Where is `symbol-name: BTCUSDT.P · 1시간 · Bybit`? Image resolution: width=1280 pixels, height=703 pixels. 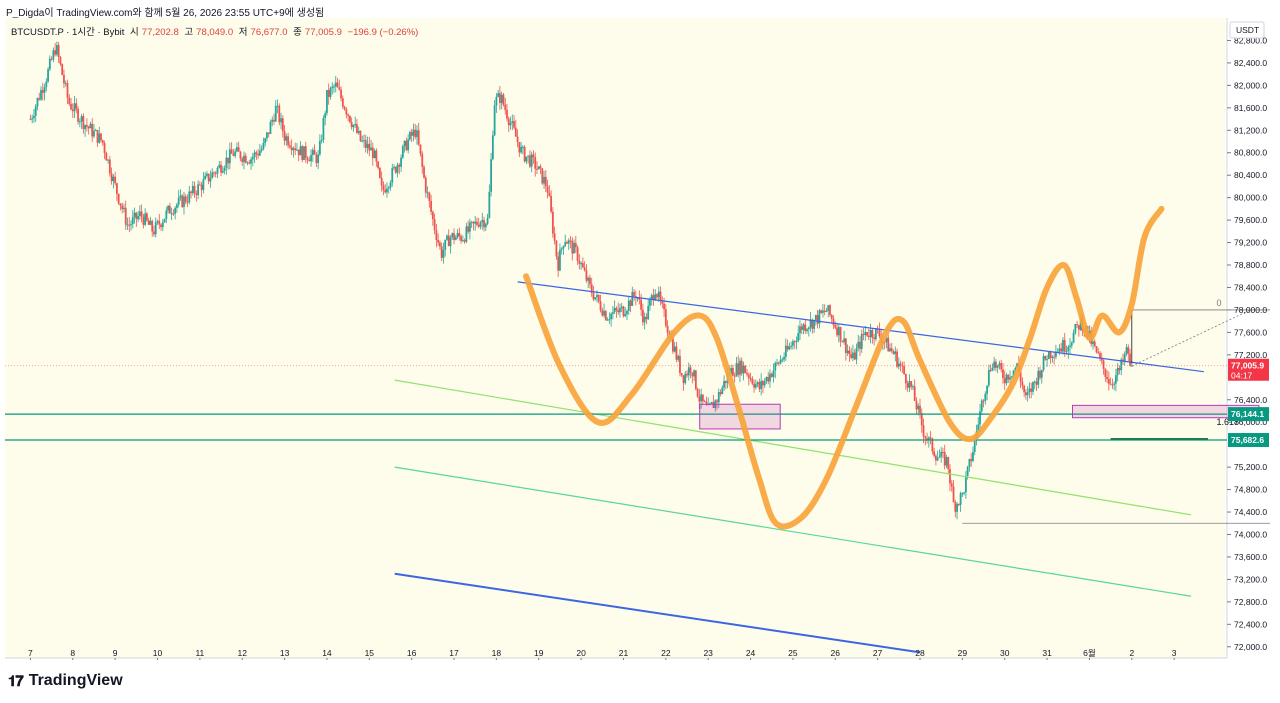 symbol-name: BTCUSDT.P · 1시간 · Bybit is located at coordinates (68, 32).